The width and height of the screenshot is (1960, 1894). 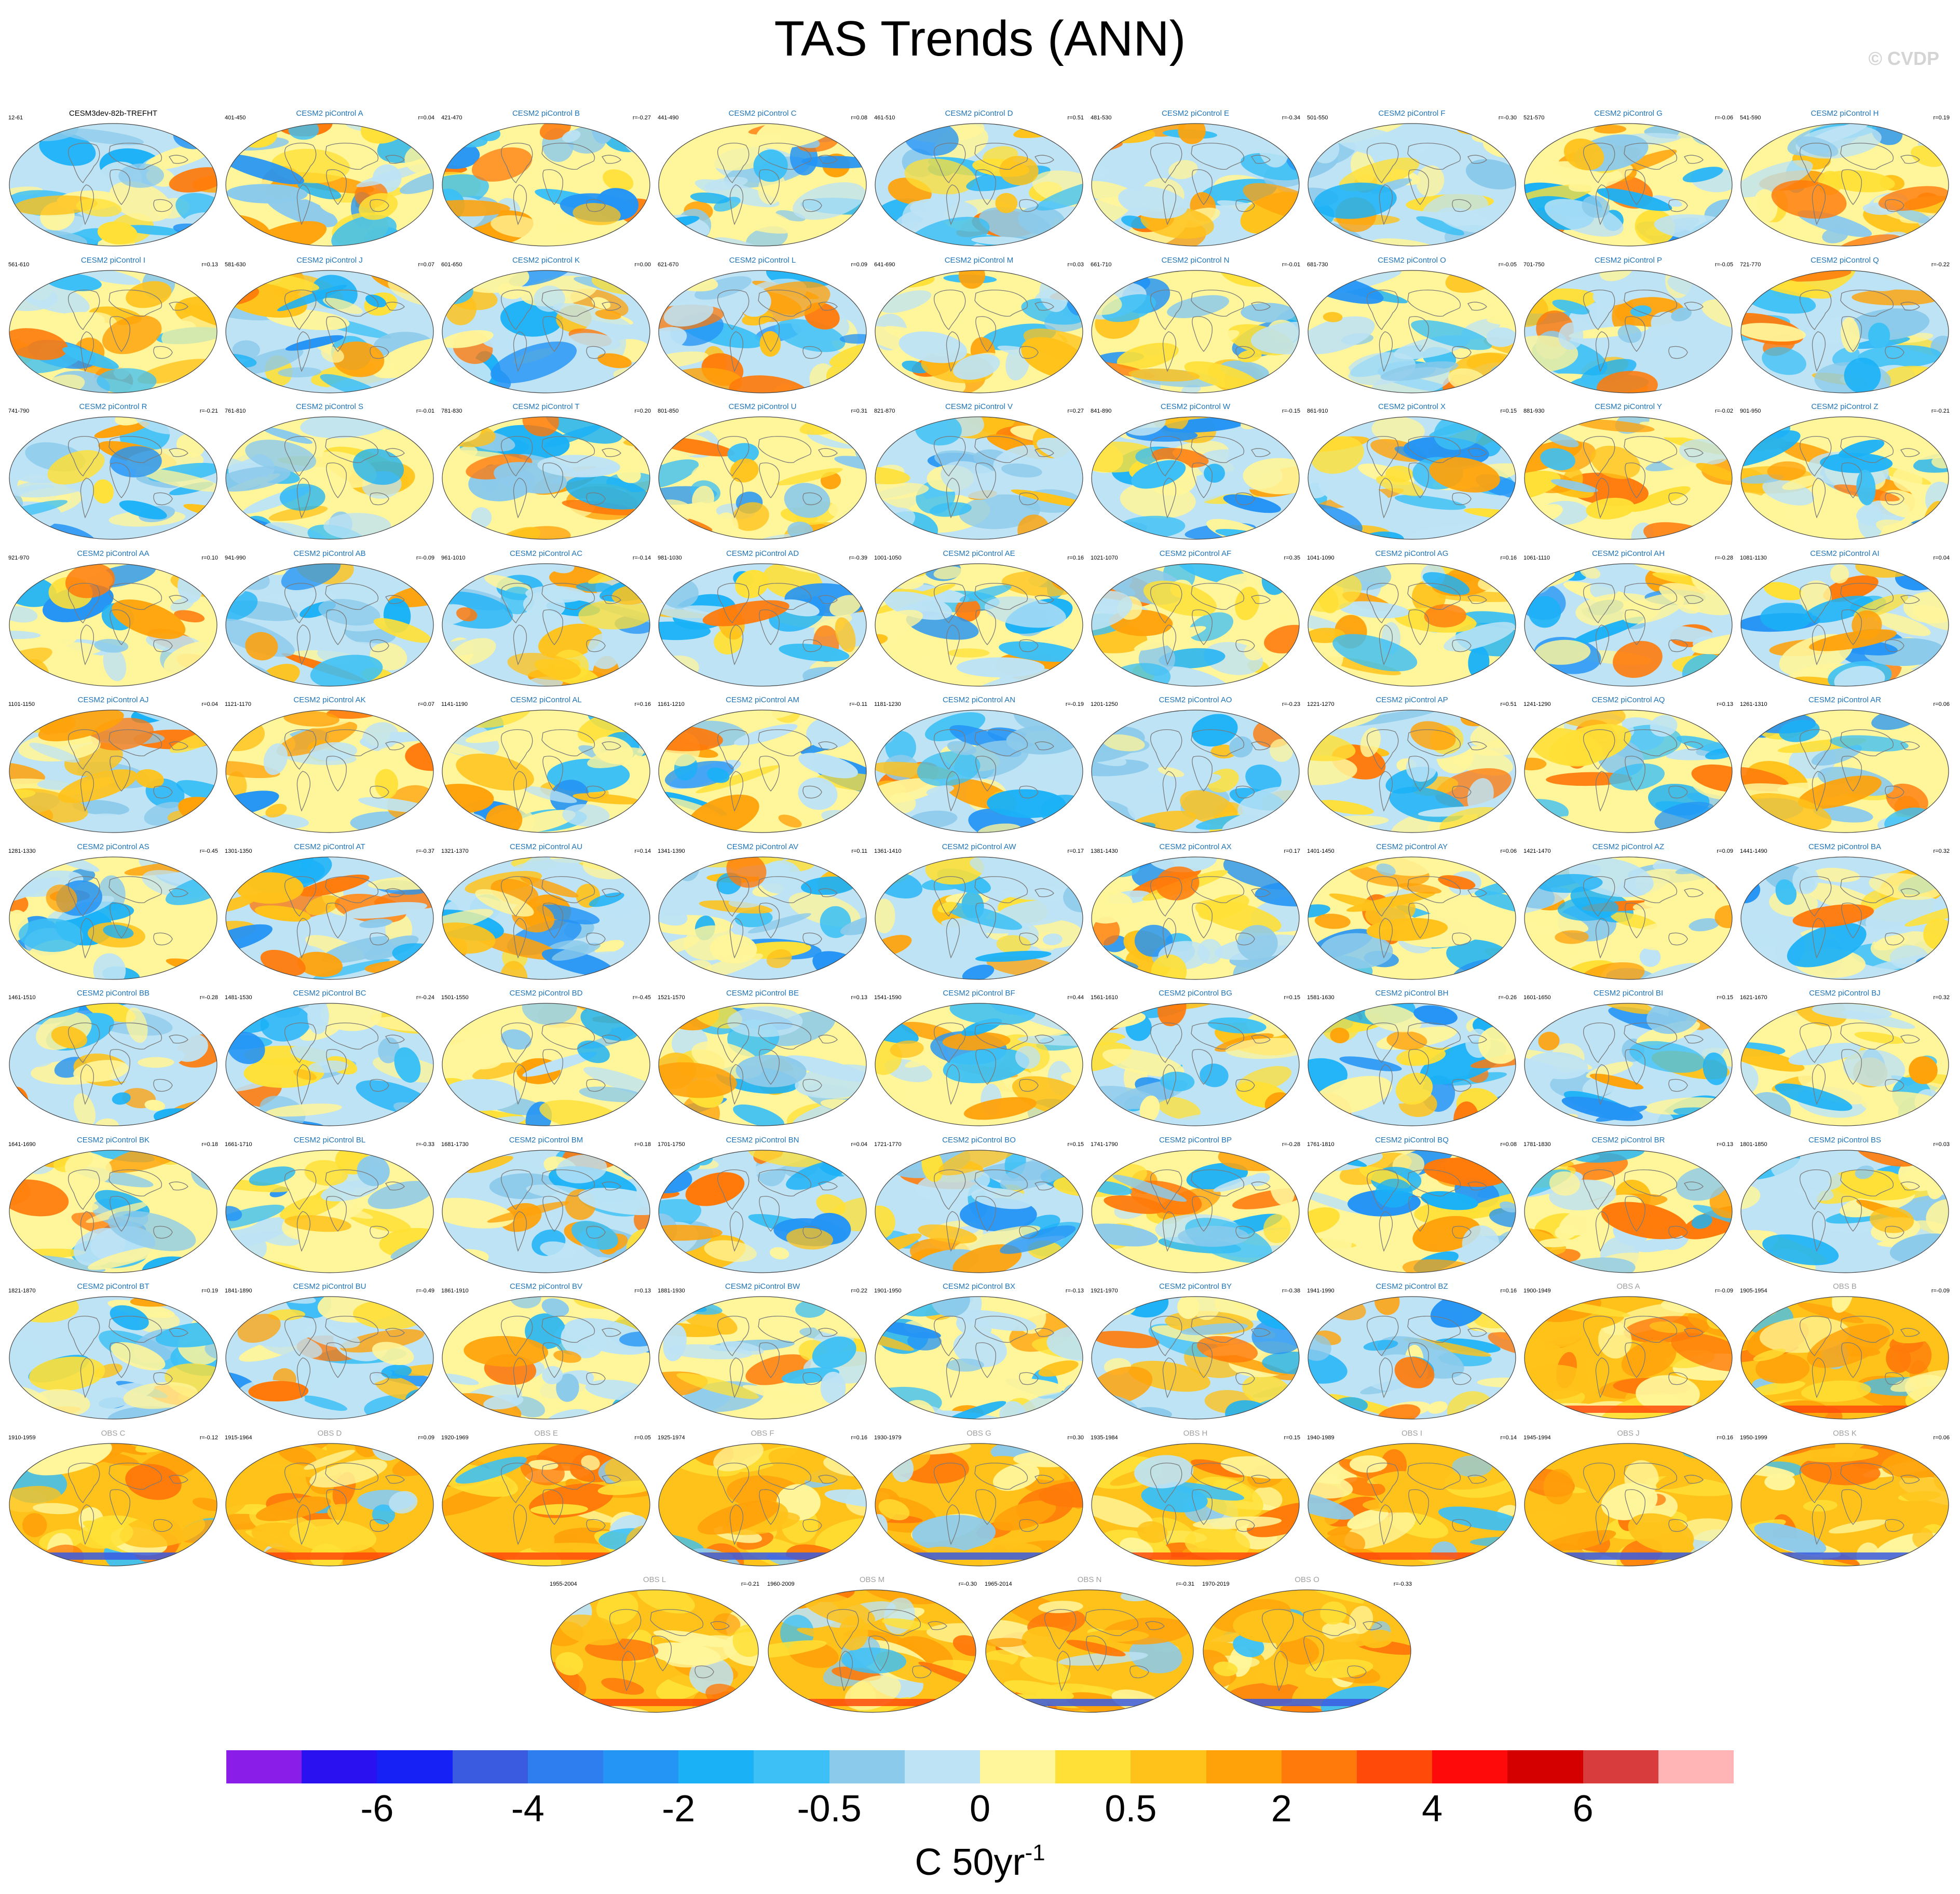 I want to click on map-panel: CESM2 piControl D 461-510 r=0.51, so click(x=979, y=179).